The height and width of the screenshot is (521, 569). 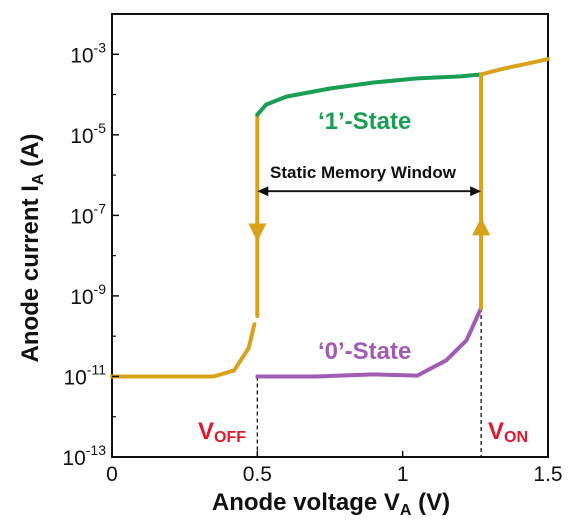 I want to click on y-tick-label-2: 10⁻⁷, so click(x=88, y=214).